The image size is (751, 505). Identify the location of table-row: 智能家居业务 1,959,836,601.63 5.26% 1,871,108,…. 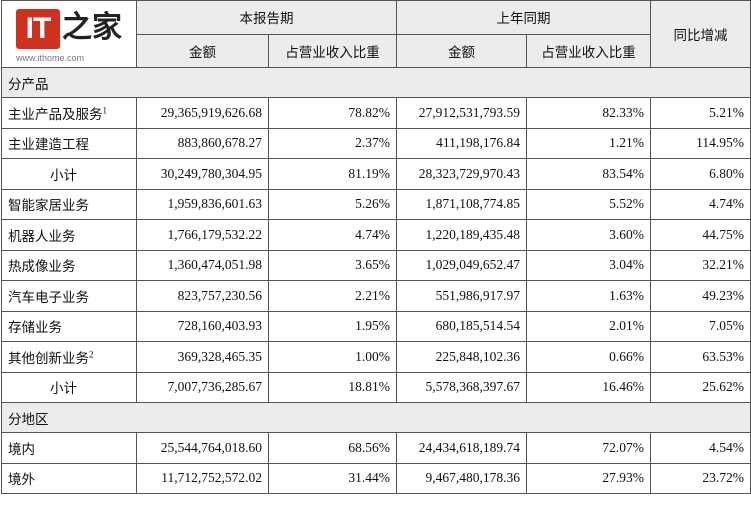
(376, 204).